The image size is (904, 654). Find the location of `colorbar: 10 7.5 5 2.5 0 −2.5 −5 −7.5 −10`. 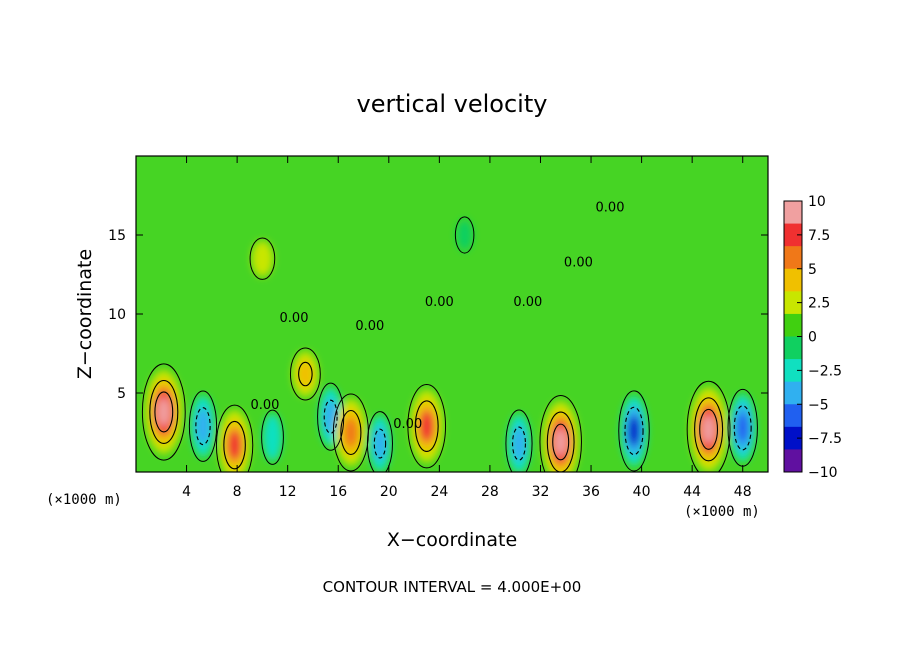

colorbar: 10 7.5 5 2.5 0 −2.5 −5 −7.5 −10 is located at coordinates (812, 337).